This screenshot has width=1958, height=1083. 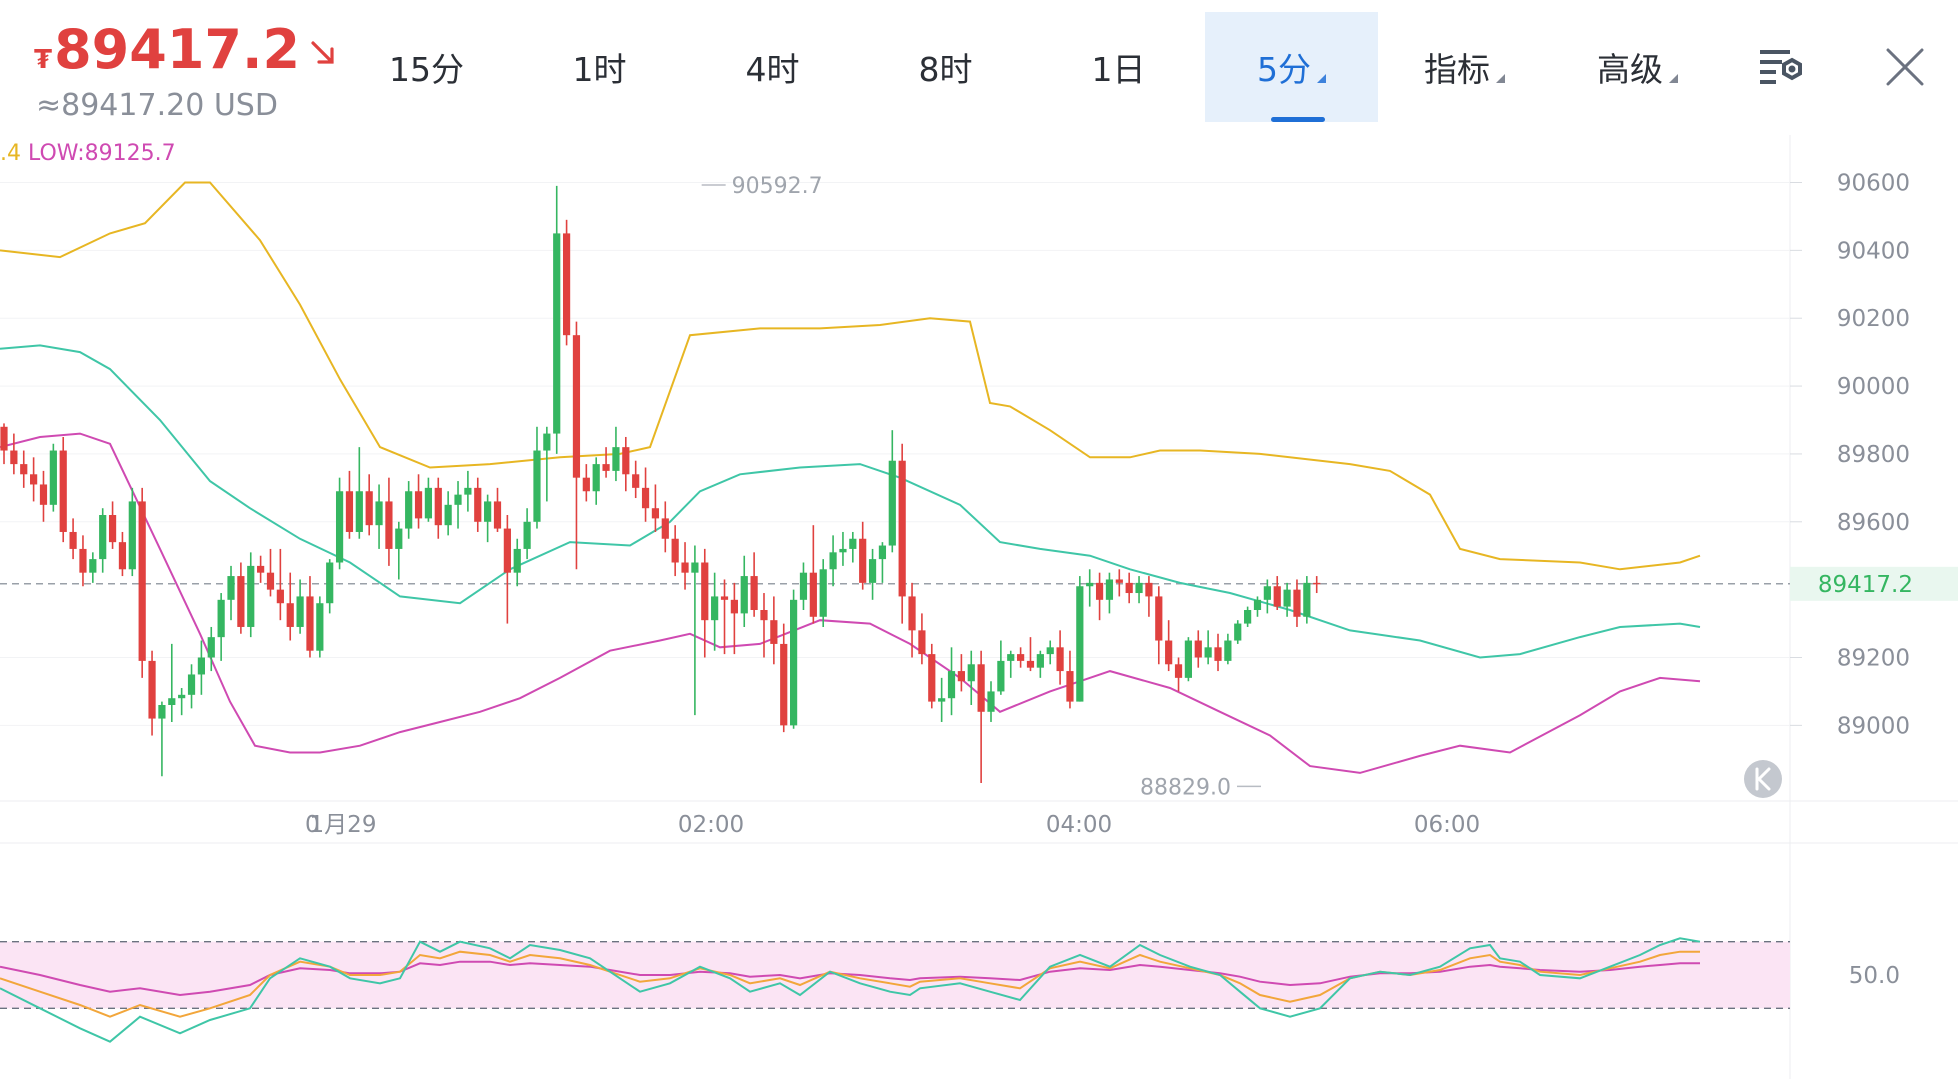 I want to click on tab-indicators: 指标, so click(x=1464, y=67).